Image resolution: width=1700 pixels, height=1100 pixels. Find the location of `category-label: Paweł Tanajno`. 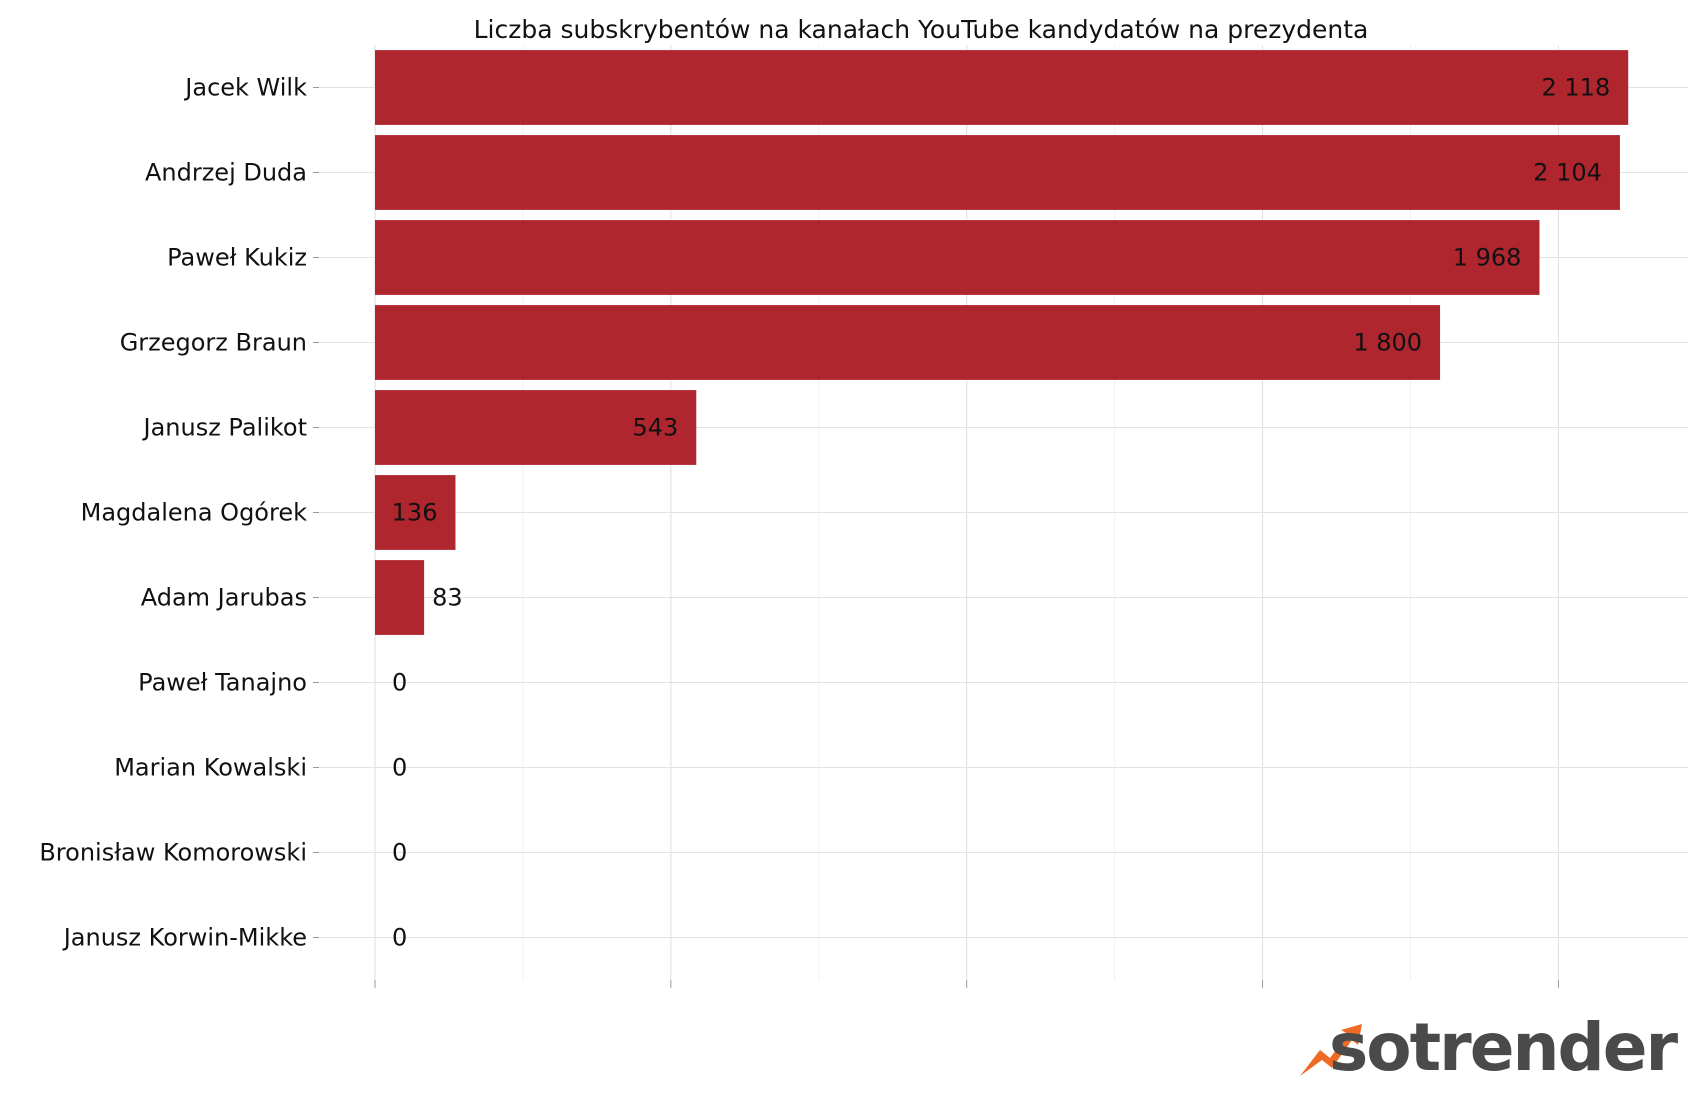

category-label: Paweł Tanajno is located at coordinates (222, 683).